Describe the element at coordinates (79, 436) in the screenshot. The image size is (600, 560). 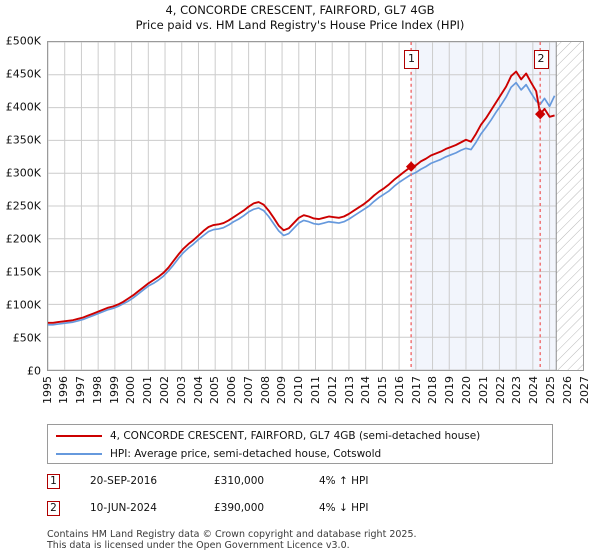
I see `legend-swatch-property` at that location.